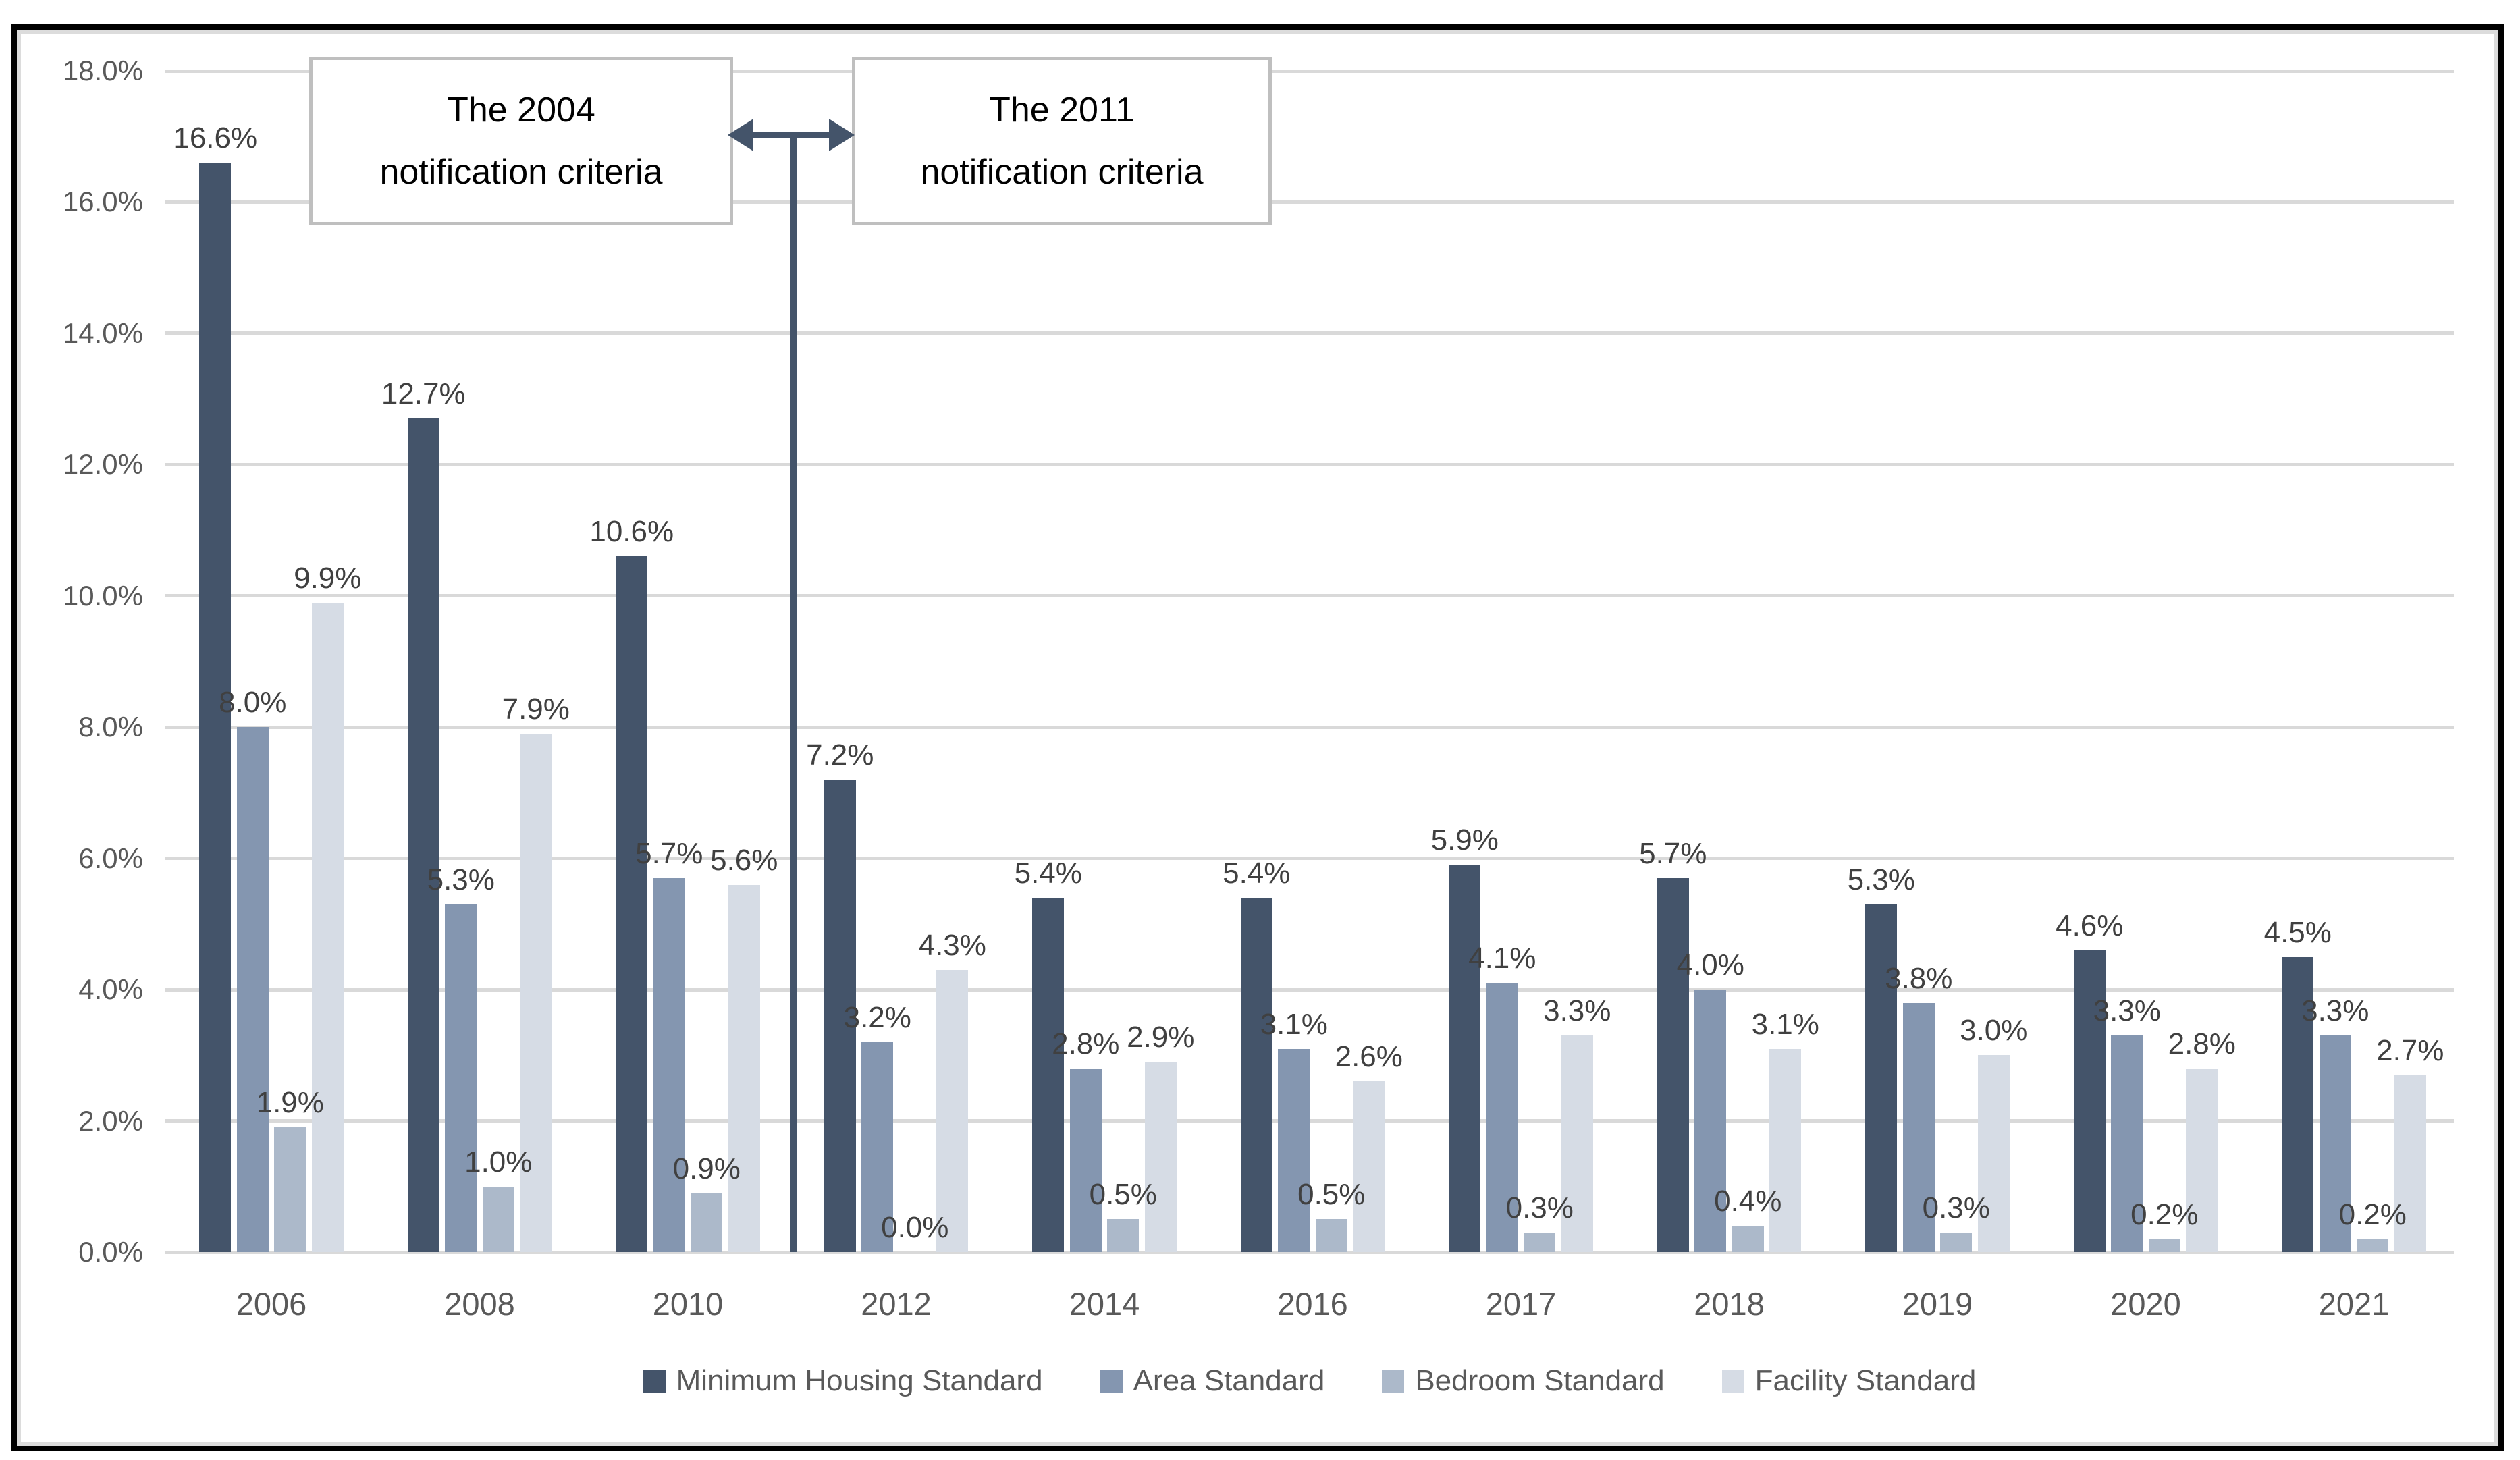  Describe the element at coordinates (1294, 1150) in the screenshot. I see `bar-area-standard-2016` at that location.